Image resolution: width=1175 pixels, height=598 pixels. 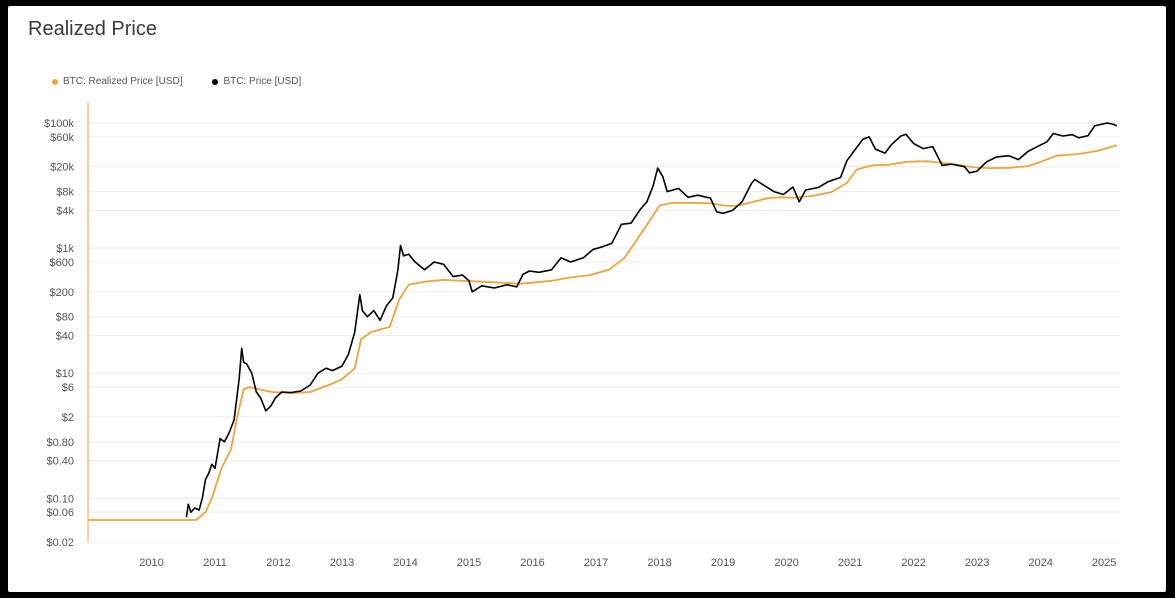 I want to click on y-tick-label: $100k, so click(x=59, y=124).